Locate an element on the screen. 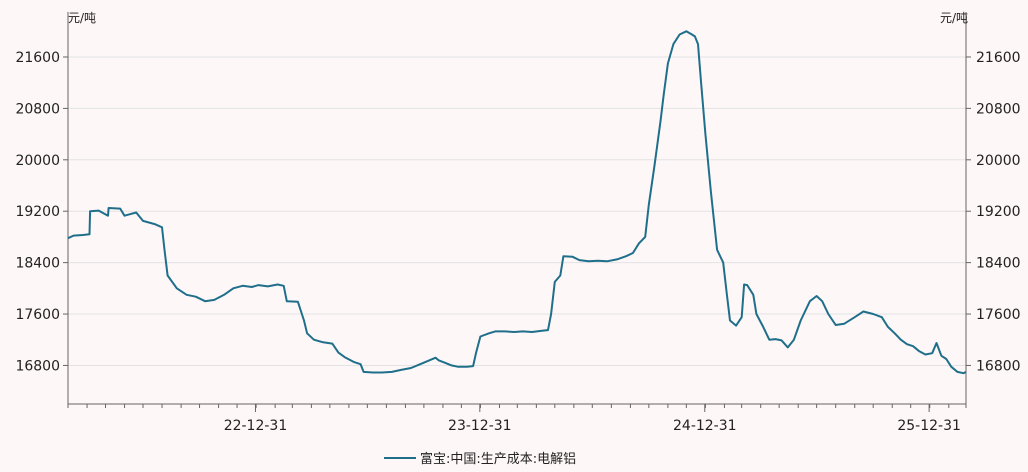  left-y-tick-label-4: 20000 is located at coordinates (37, 161).